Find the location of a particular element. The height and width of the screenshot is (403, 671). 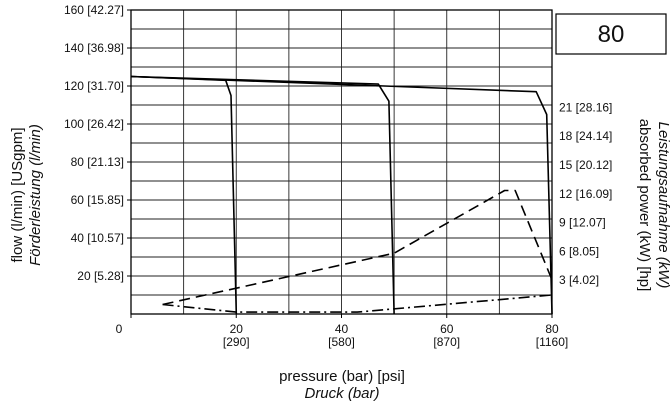

x-tick-sublabel: [870] is located at coordinates (446, 342).